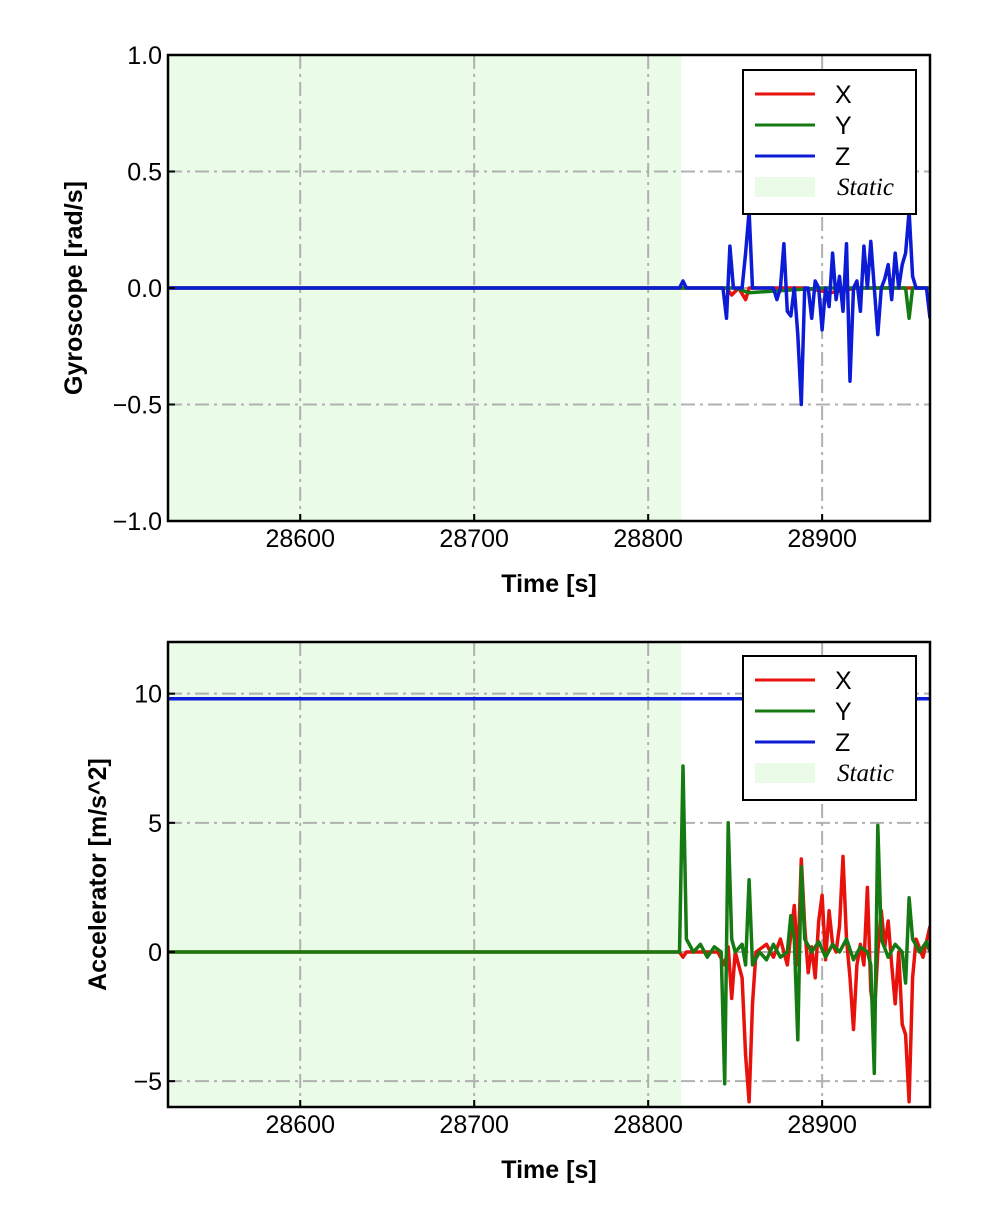  What do you see at coordinates (137, 406) in the screenshot?
I see `y-tick-label: −0.5` at bounding box center [137, 406].